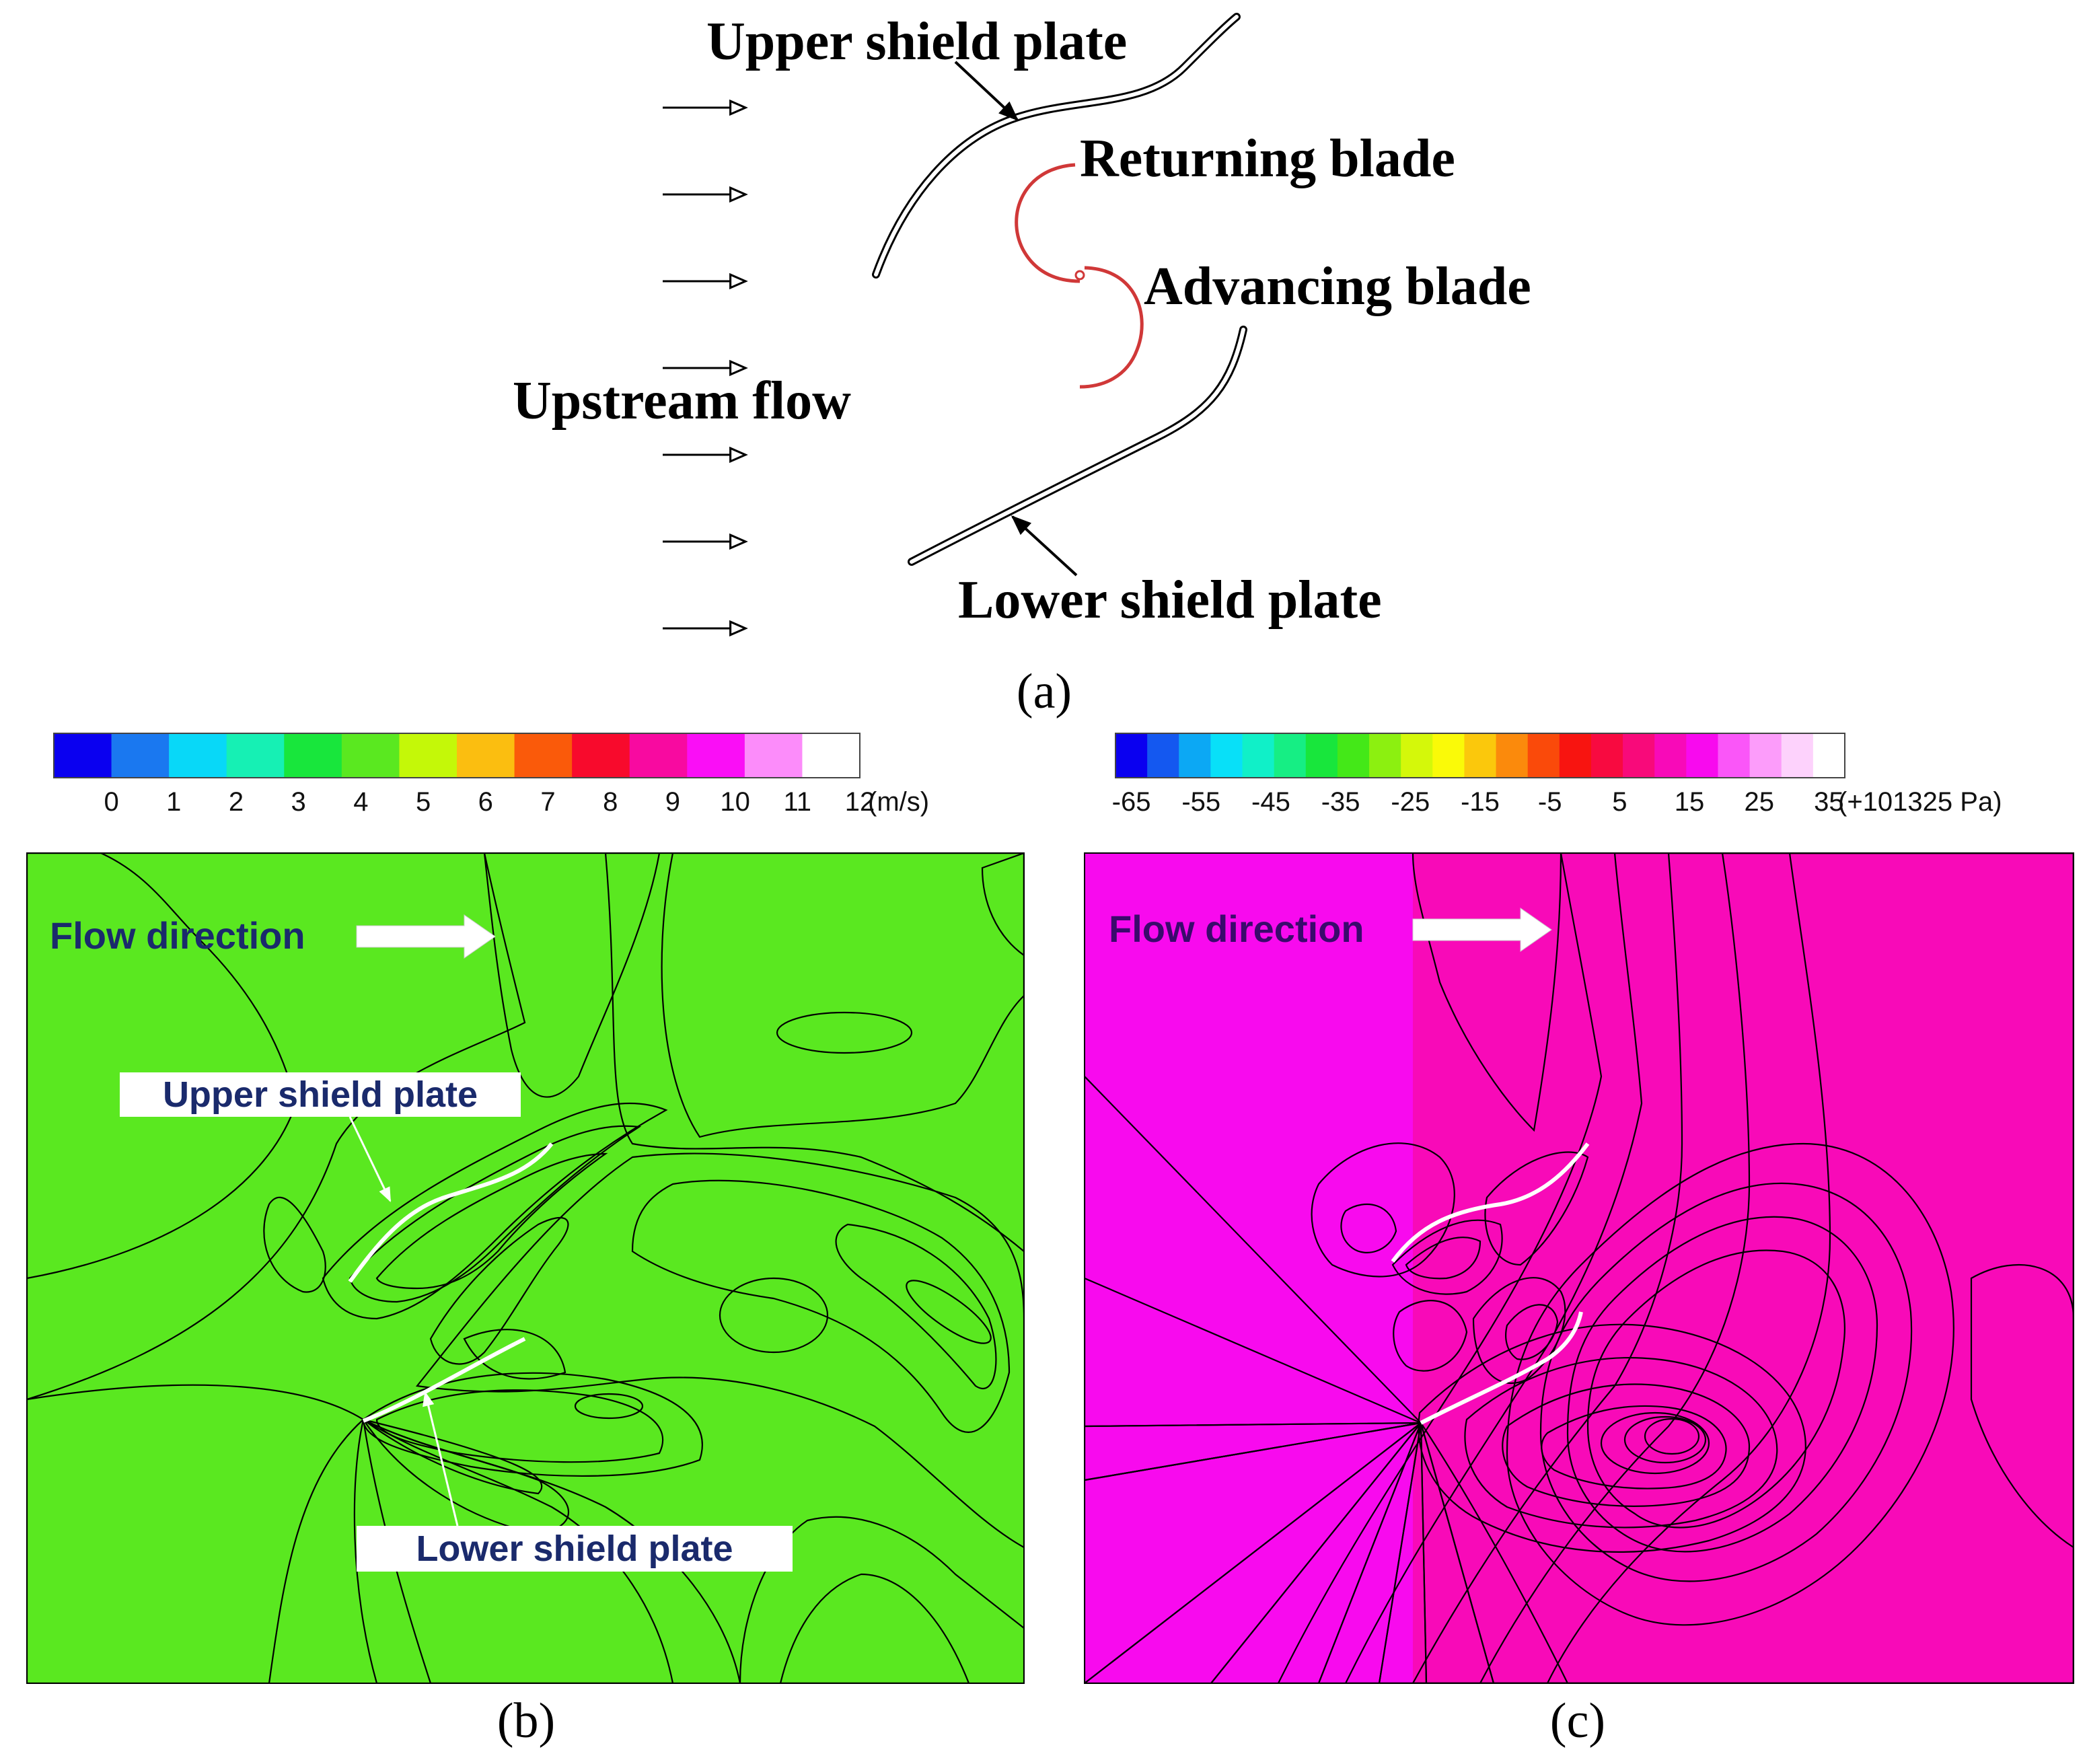 This screenshot has width=2087, height=1764. I want to click on velocity-unit: (m/s), so click(898, 802).